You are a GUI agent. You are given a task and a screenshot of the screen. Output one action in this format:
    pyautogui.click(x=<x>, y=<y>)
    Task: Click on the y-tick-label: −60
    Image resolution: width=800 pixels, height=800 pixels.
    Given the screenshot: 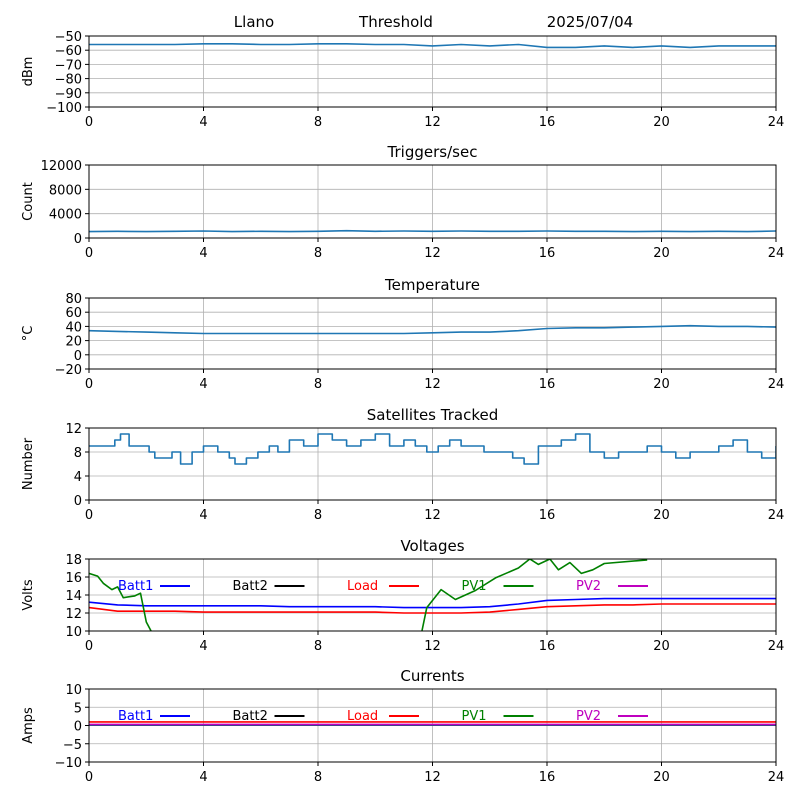 What is the action you would take?
    pyautogui.click(x=68, y=51)
    